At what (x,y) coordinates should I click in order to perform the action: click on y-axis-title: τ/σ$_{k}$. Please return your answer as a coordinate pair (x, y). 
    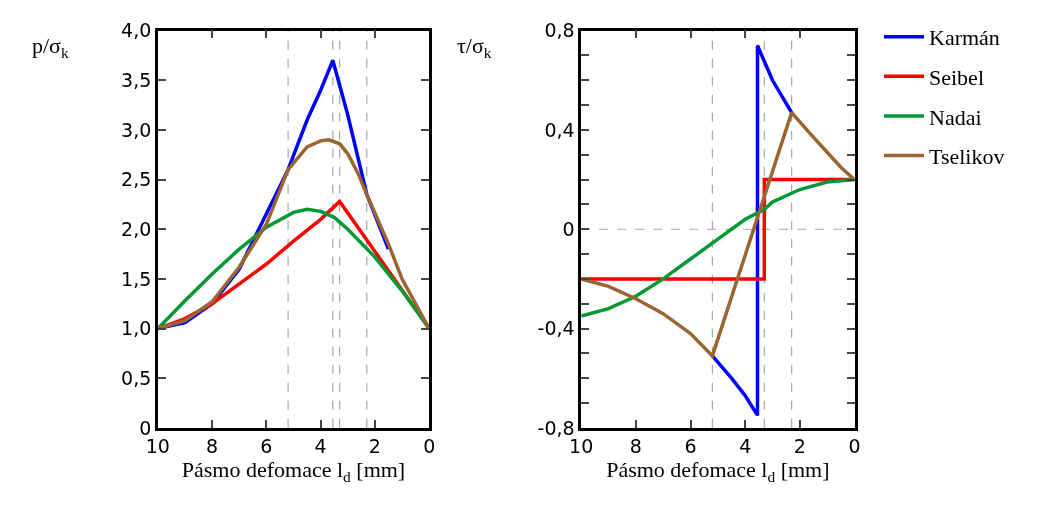
    Looking at the image, I should click on (474, 47).